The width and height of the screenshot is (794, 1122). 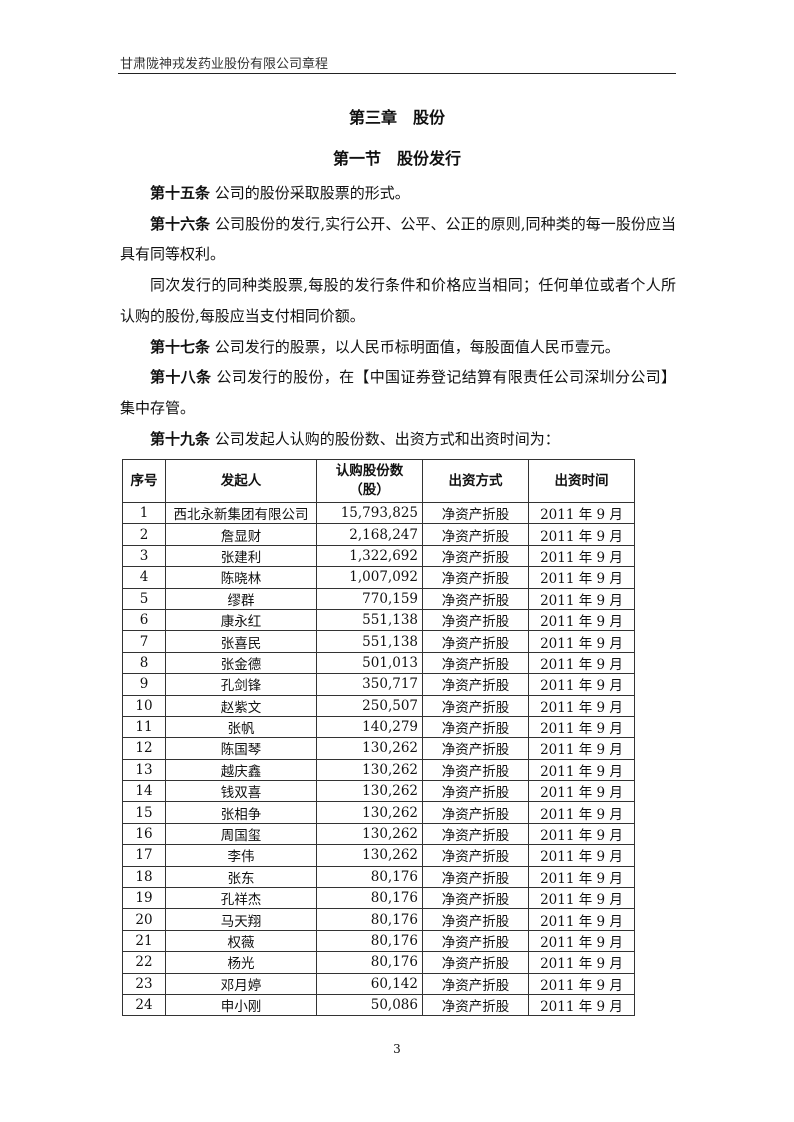 I want to click on table-row: 4 陈晓林 1,007,092 净资产折股 2011 年 9 月, so click(x=378, y=577).